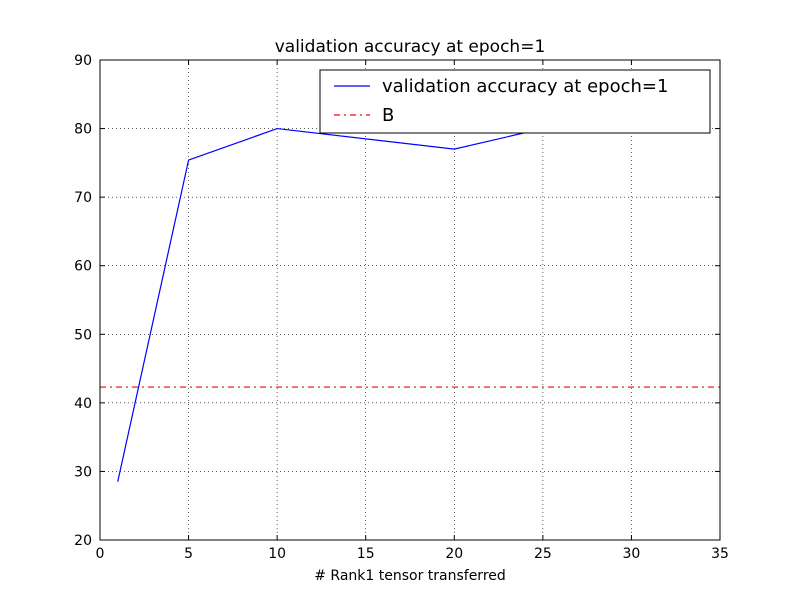 Image resolution: width=800 pixels, height=600 pixels. I want to click on y-tick-label: 20, so click(83, 541).